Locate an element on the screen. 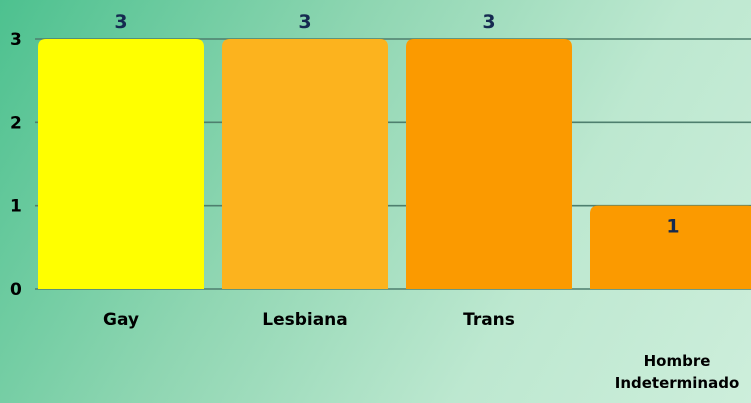  bar-hombre-indeterminado is located at coordinates (670, 247).